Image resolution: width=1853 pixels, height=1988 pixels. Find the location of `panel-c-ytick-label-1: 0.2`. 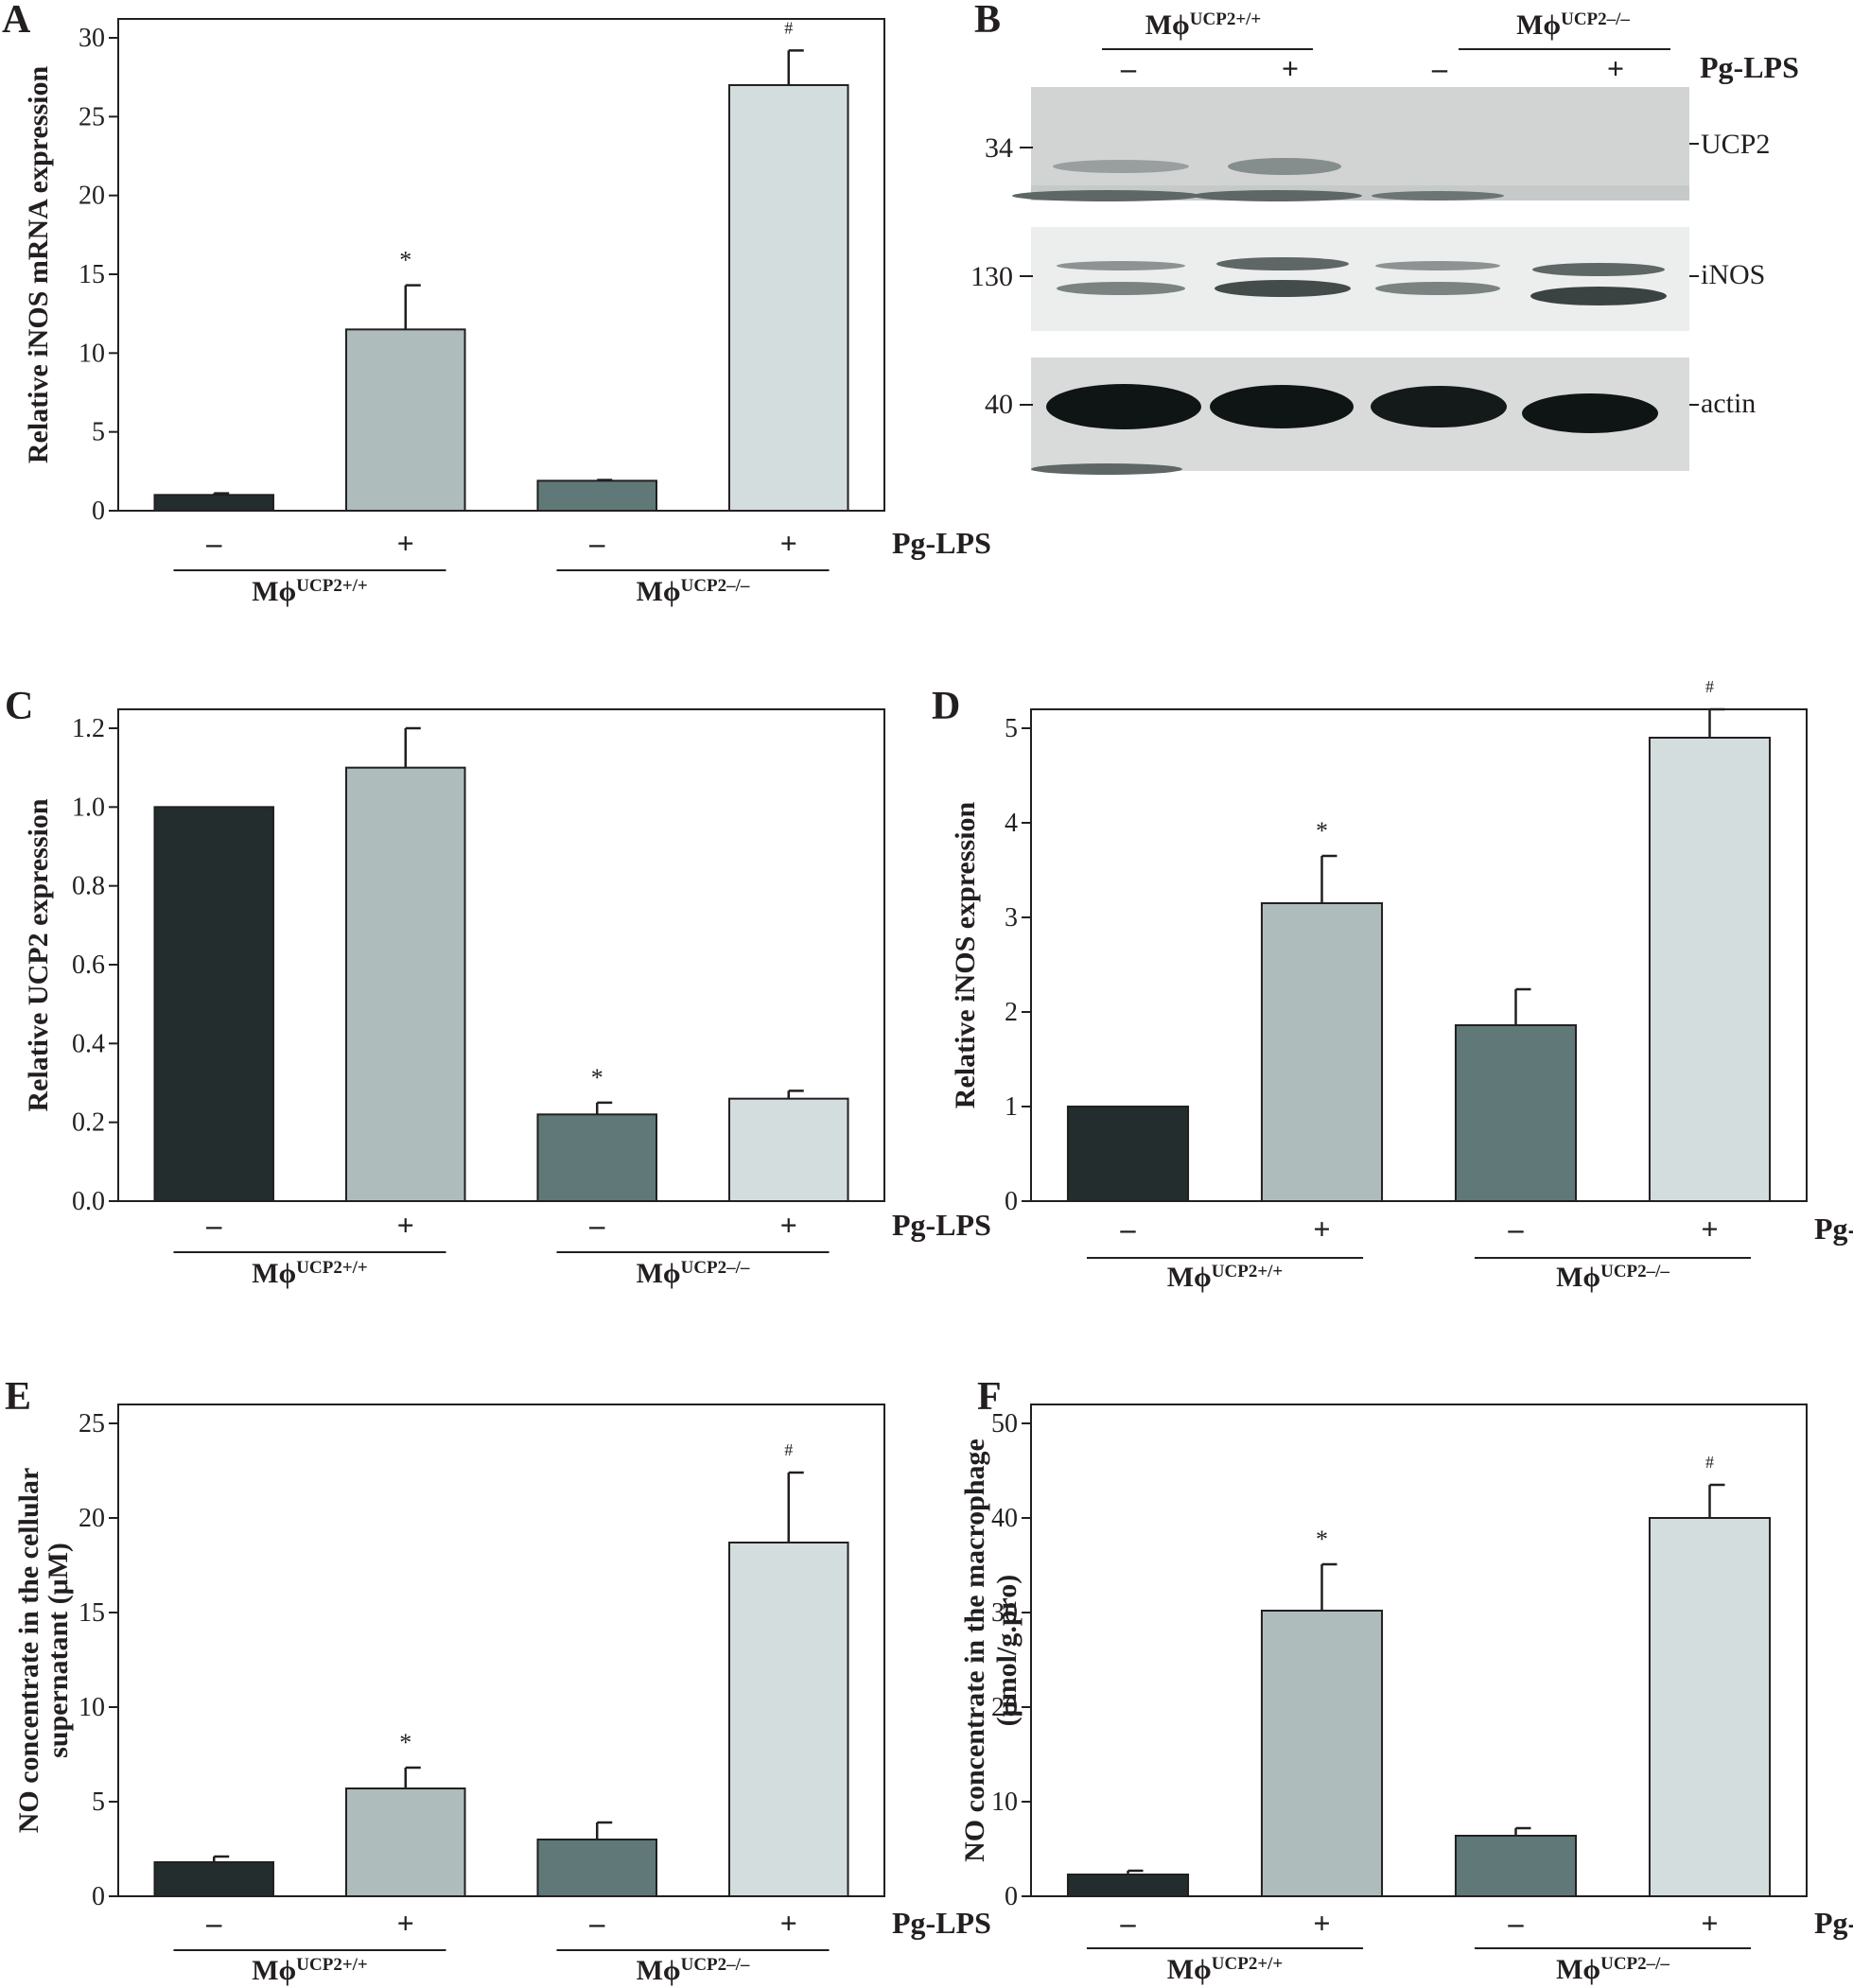

panel-c-ytick-label-1: 0.2 is located at coordinates (89, 1123).